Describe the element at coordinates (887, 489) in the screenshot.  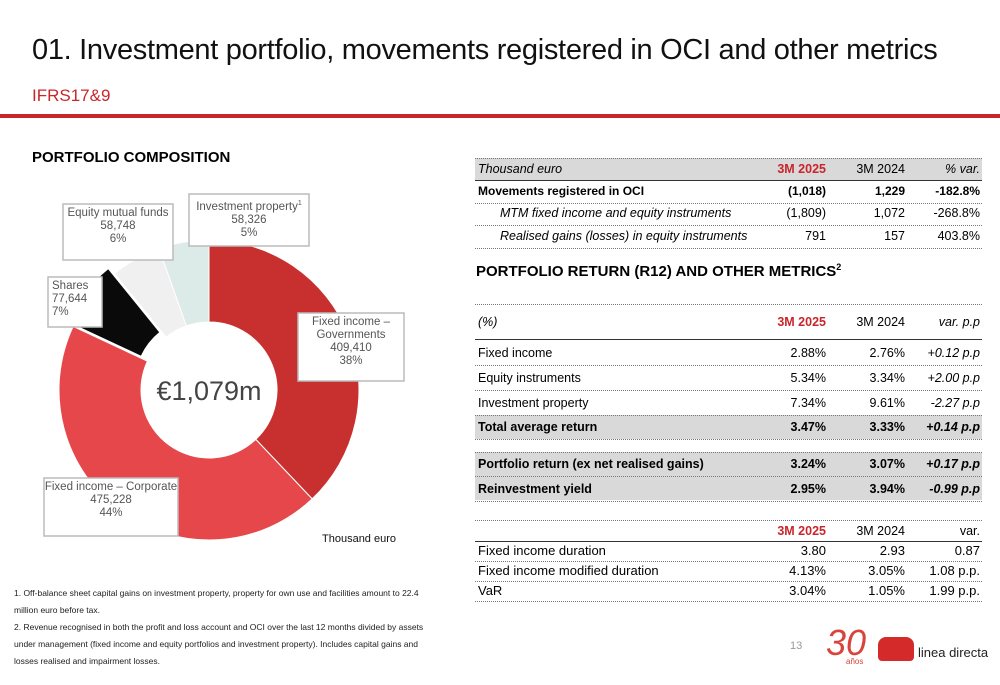
I see `table-cell: 3.94%` at that location.